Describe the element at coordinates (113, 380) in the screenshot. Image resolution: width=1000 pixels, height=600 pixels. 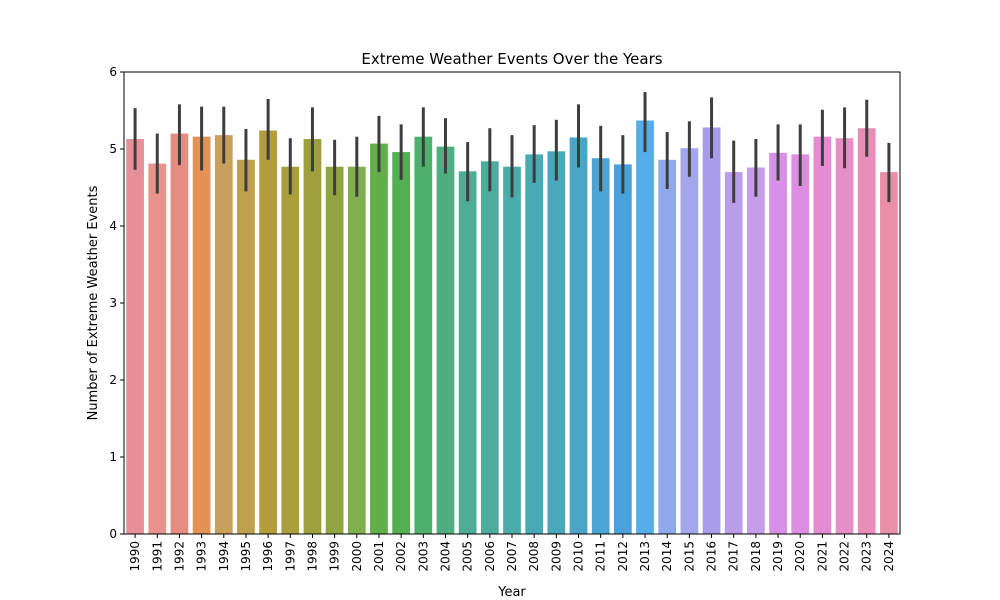
I see `y-tick-label: 2` at that location.